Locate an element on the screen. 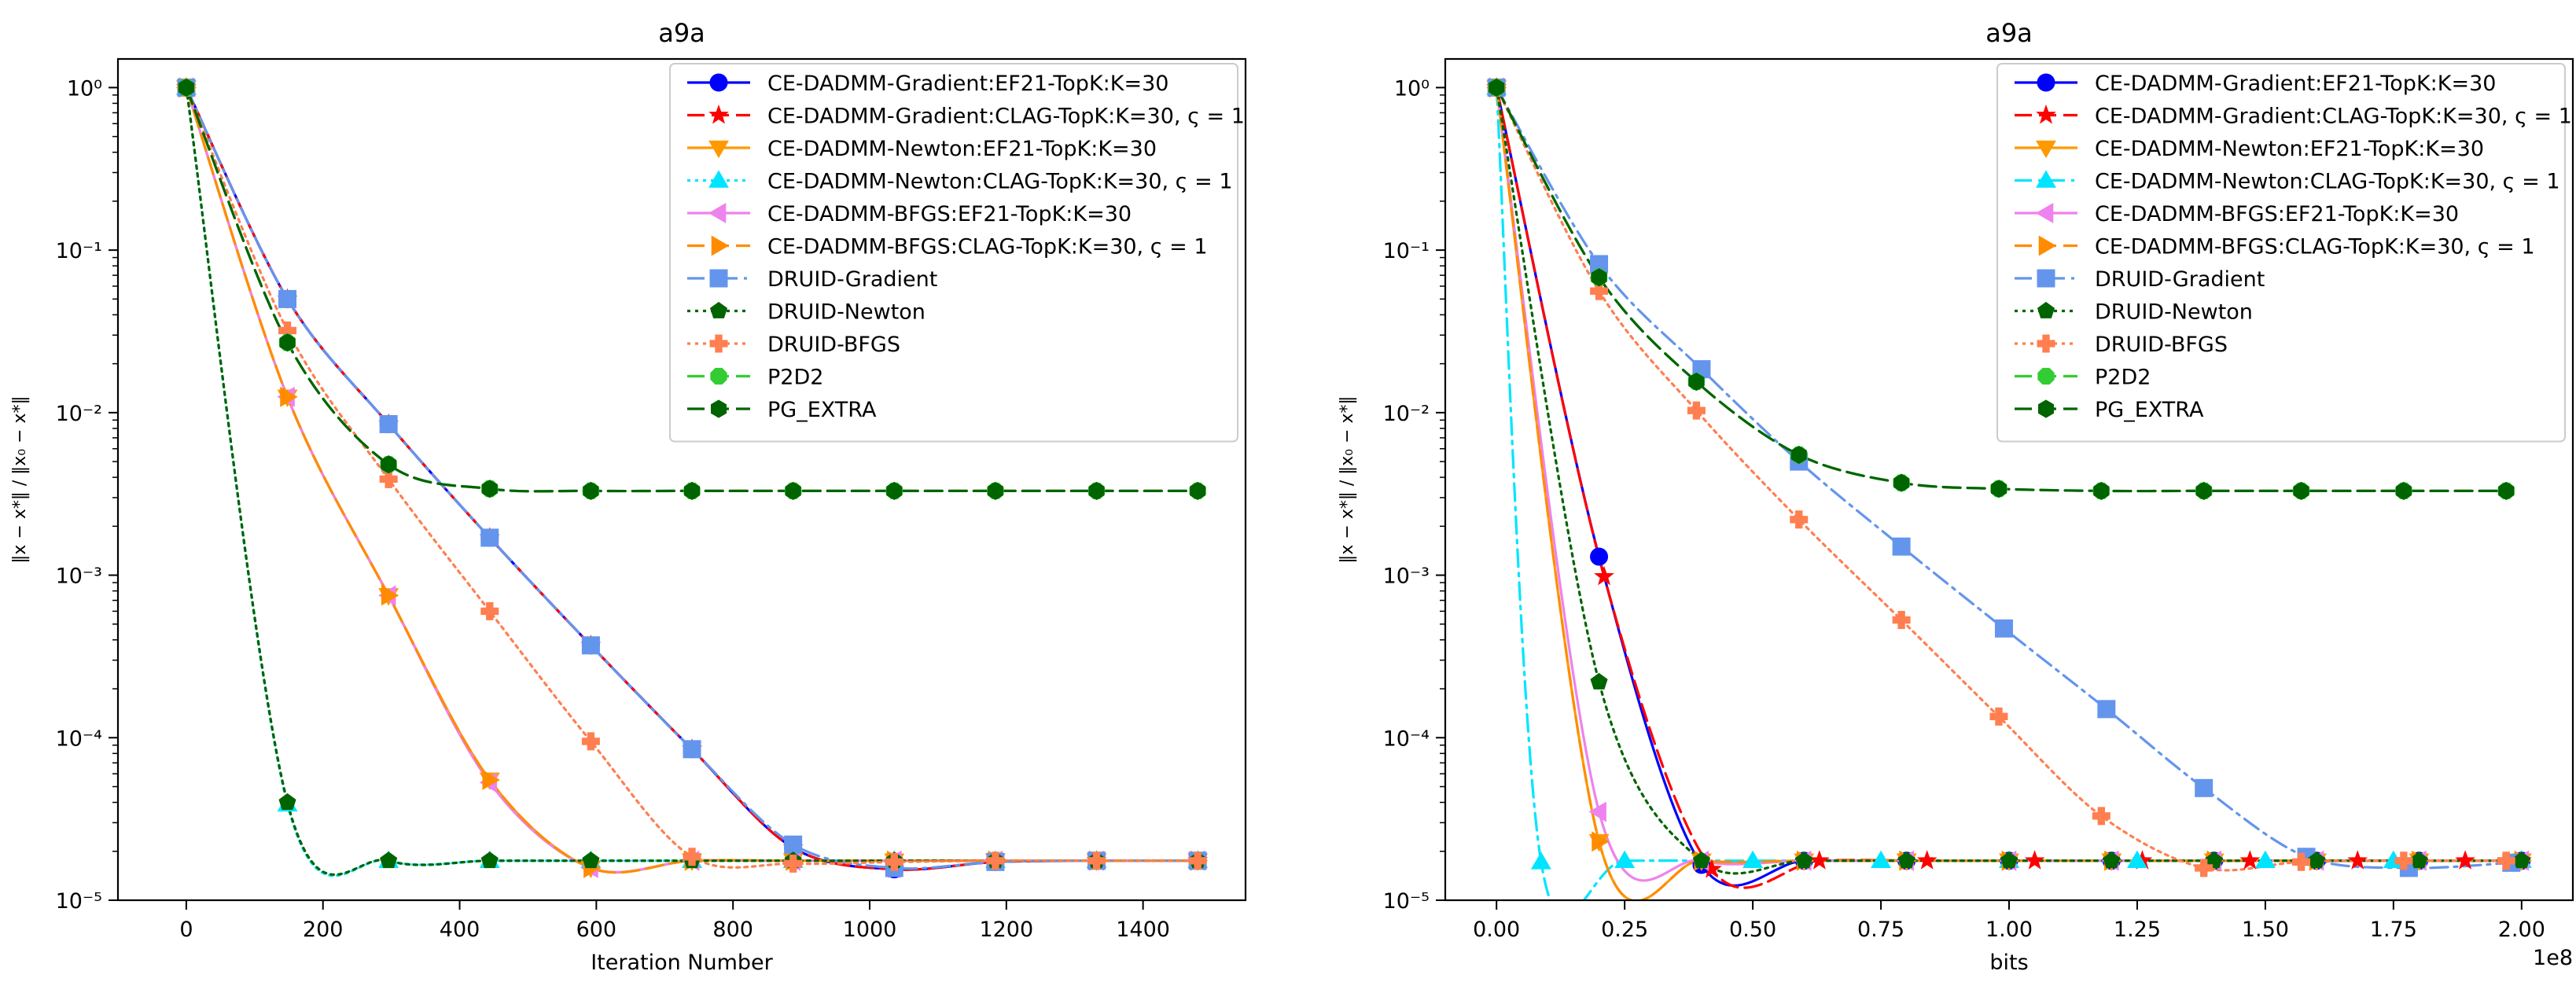 The width and height of the screenshot is (2576, 982). legend-label-8: DRUID-Newton is located at coordinates (2174, 312).